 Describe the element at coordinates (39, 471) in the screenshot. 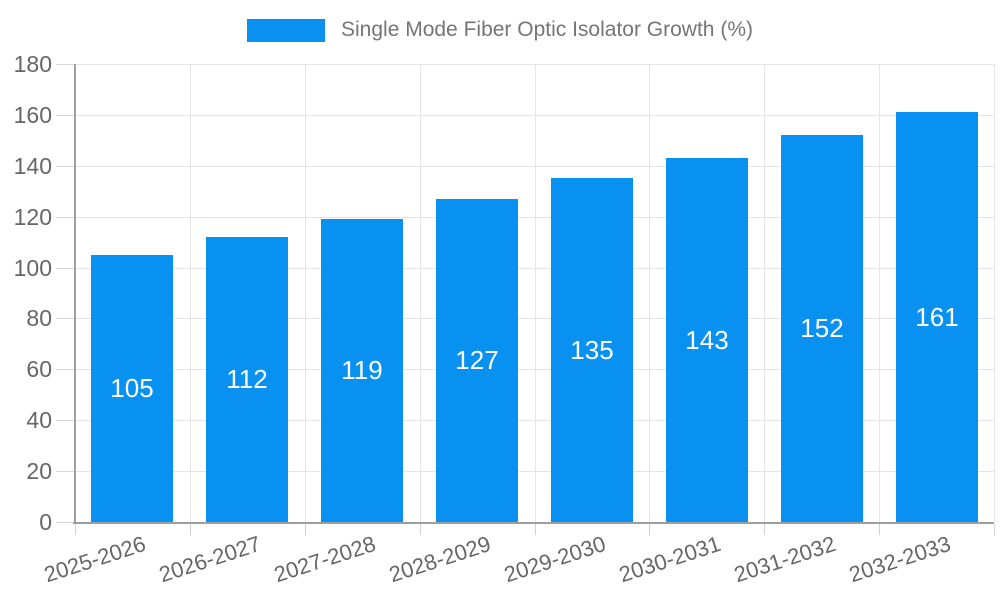

I see `y-axis-tick-label: 20` at that location.